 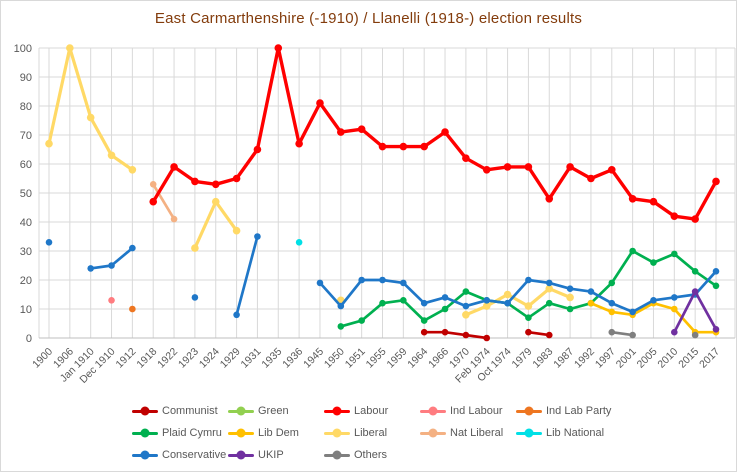 I want to click on series-lib-national, so click(x=299, y=242).